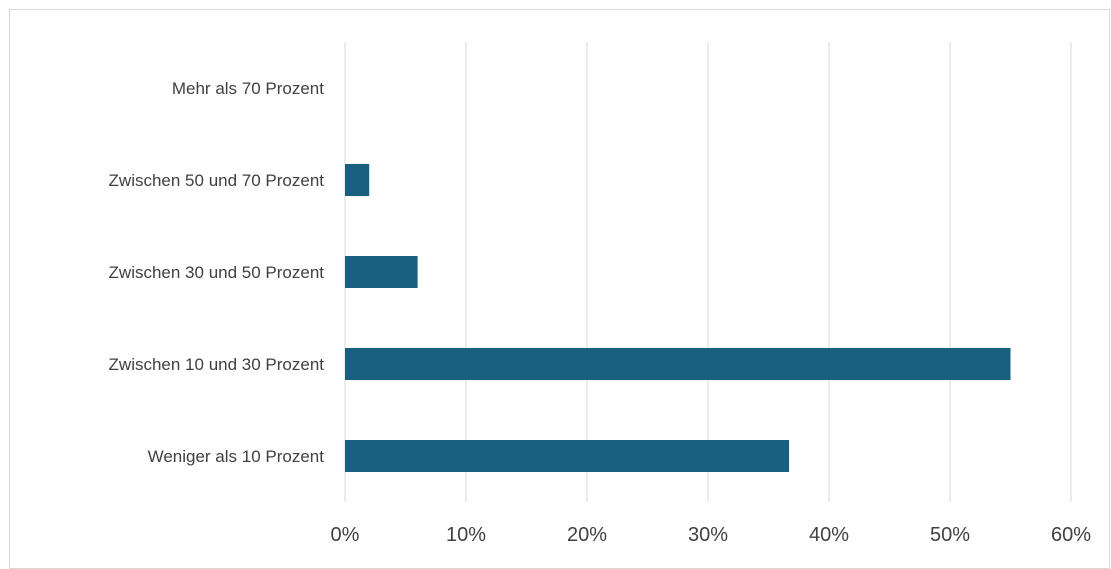 This screenshot has height=569, width=1111. What do you see at coordinates (217, 364) in the screenshot?
I see `category-label: Zwischen 10 und 30 Prozent` at bounding box center [217, 364].